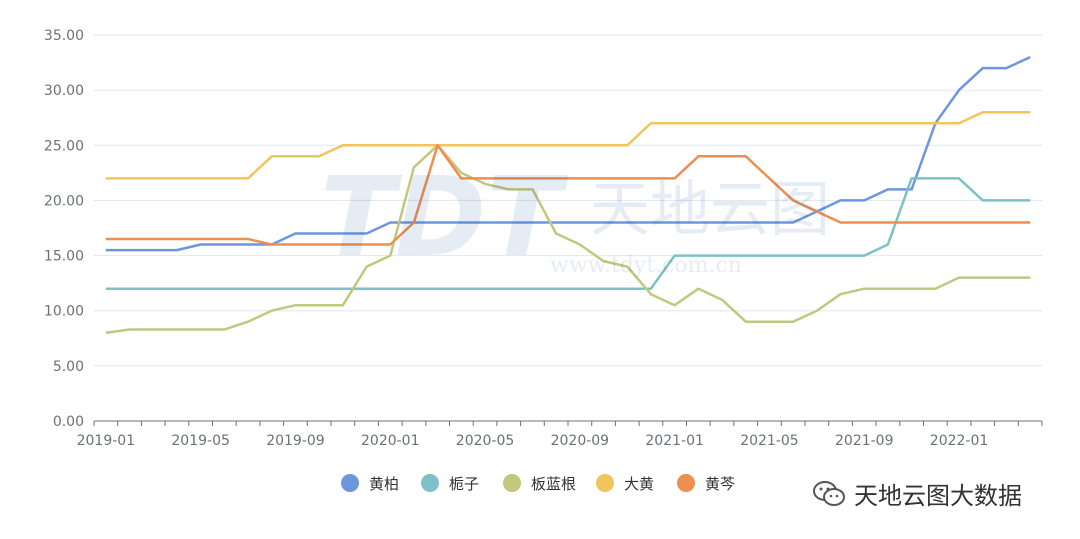 The image size is (1080, 539). I want to click on y-tick-label: 5.00, so click(68, 367).